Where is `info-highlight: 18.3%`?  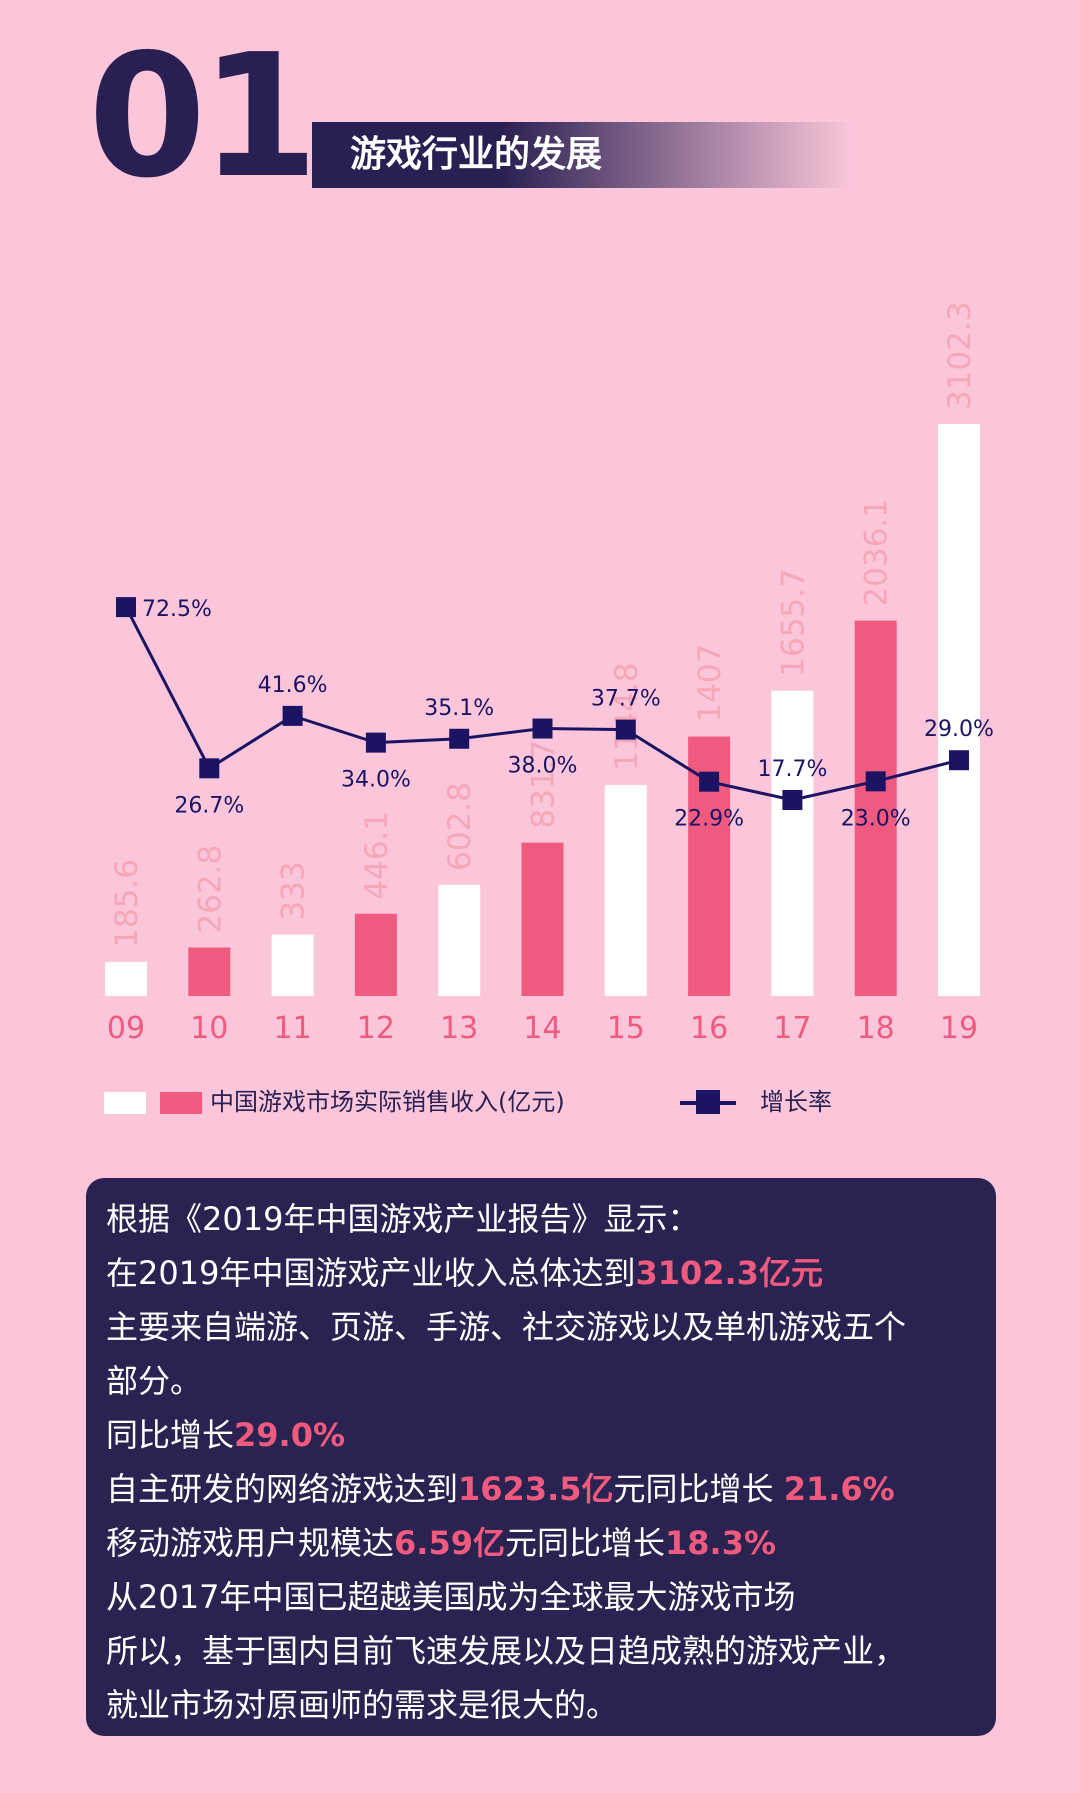
info-highlight: 18.3% is located at coordinates (721, 1543).